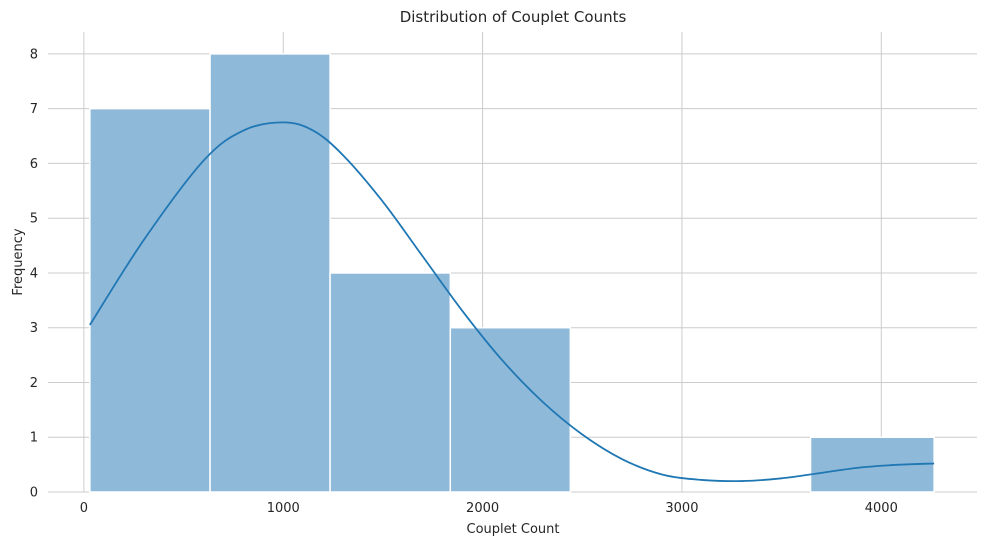  What do you see at coordinates (34, 383) in the screenshot?
I see `y-tick-label: 2` at bounding box center [34, 383].